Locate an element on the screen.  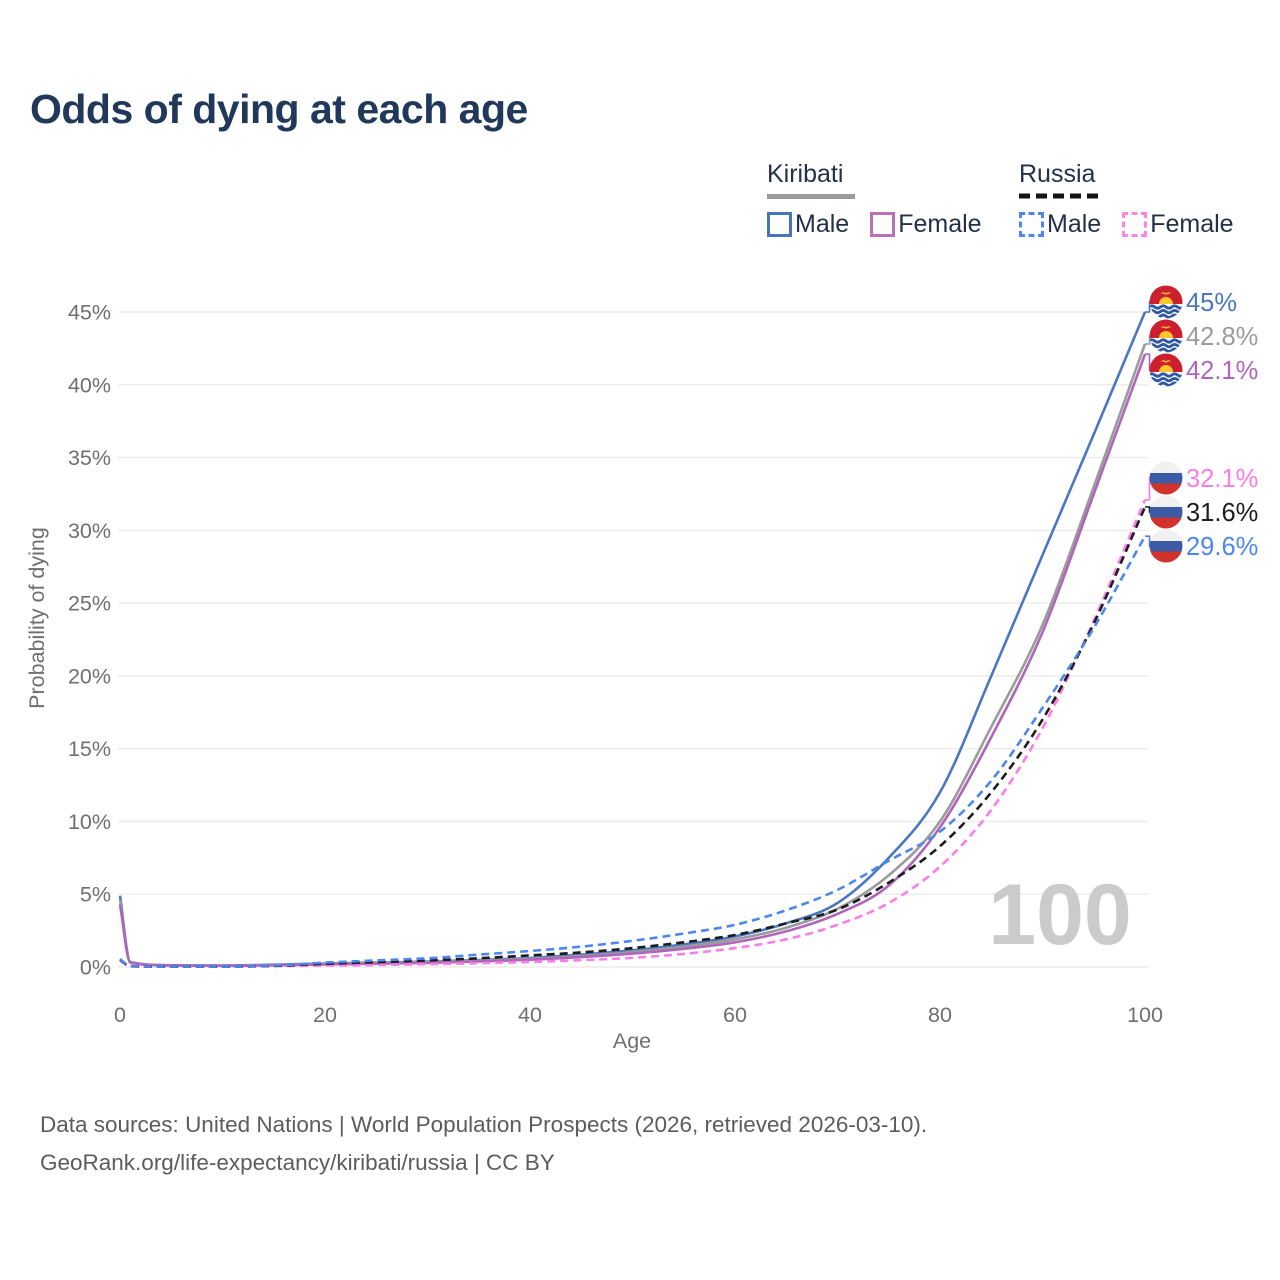
legend-group-russia: Russia Male Female is located at coordinates (1137, 199).